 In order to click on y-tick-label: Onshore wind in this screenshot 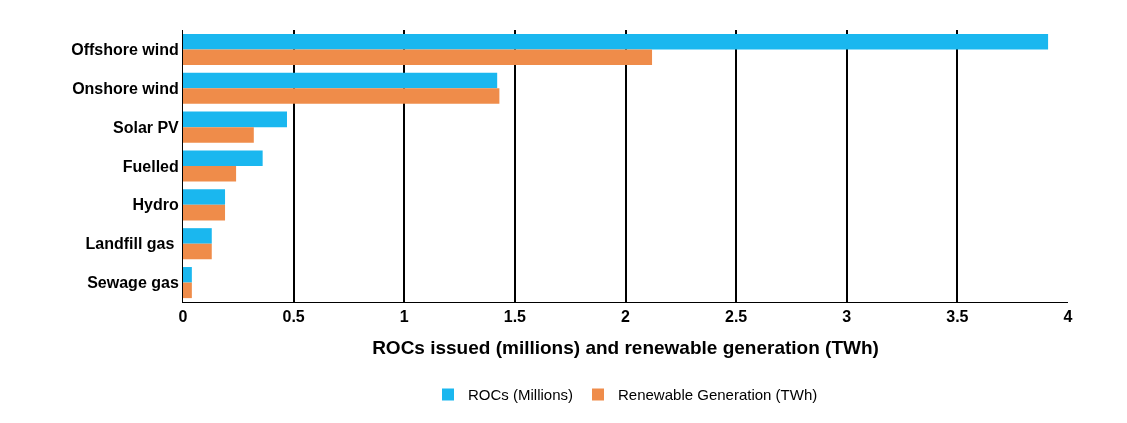, I will do `click(125, 88)`.